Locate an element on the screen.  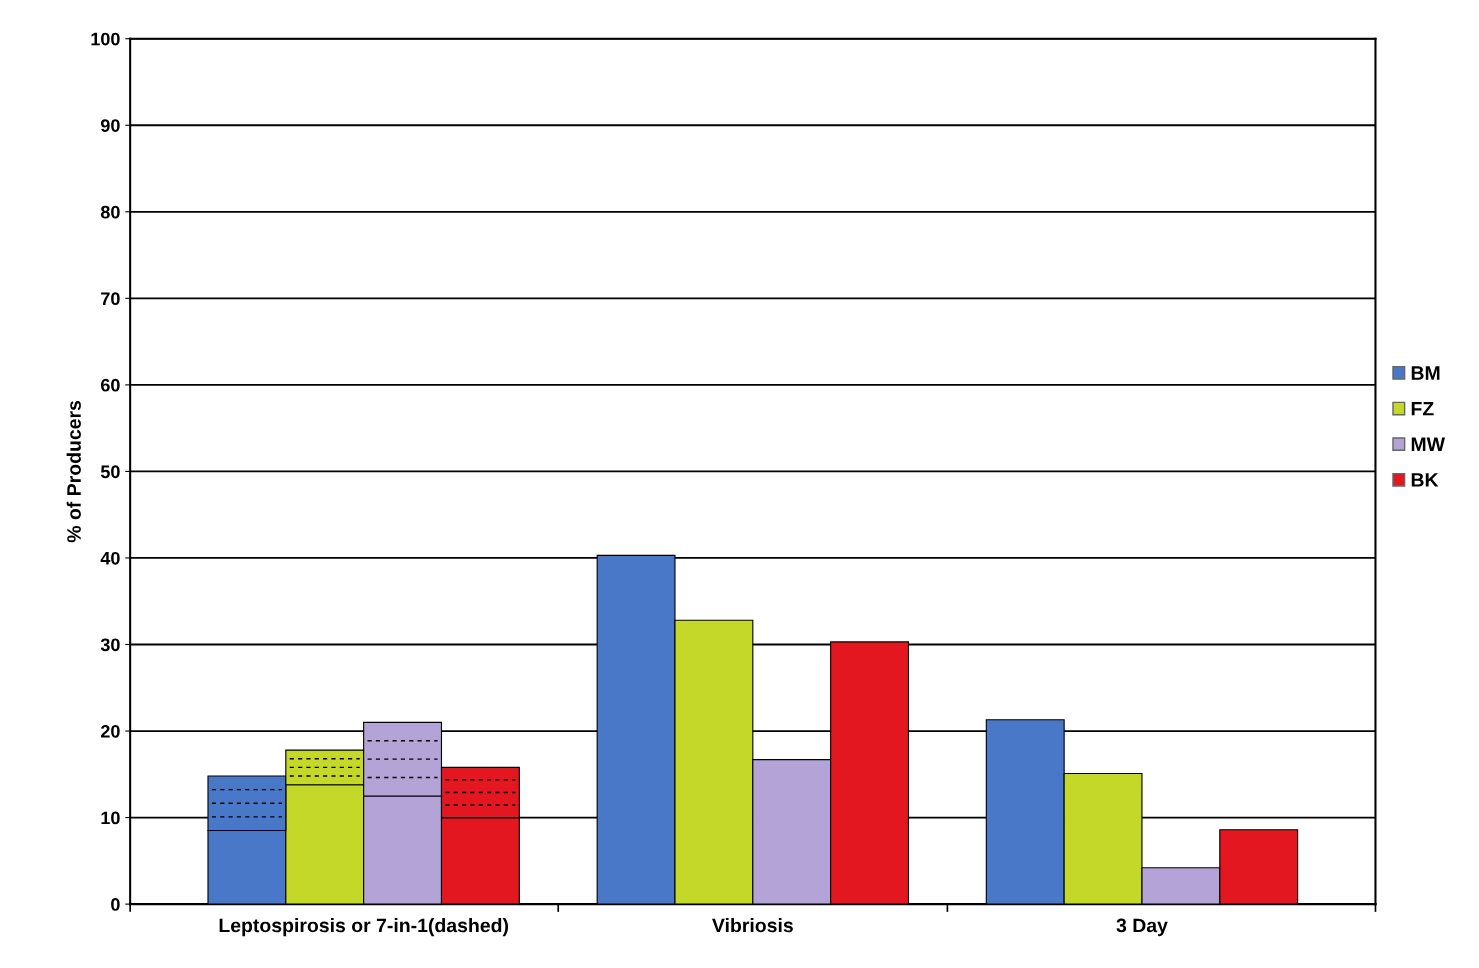
legend-label: MW is located at coordinates (1428, 444).